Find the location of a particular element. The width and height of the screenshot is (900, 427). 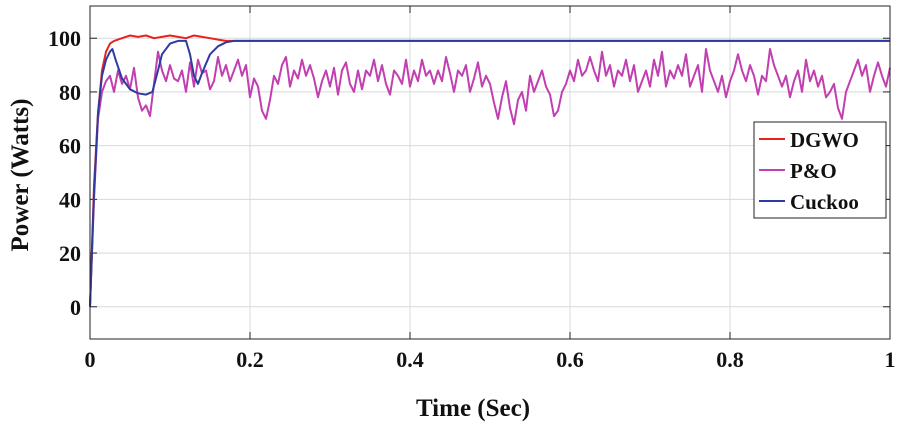

legend: DGWO P&O Cuckoo is located at coordinates (820, 170).